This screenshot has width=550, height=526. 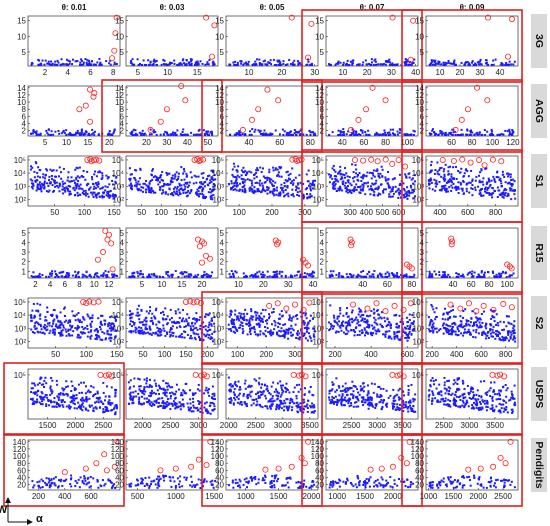 What do you see at coordinates (119, 88) in the screenshot?
I see `y-tick-label: 14` at bounding box center [119, 88].